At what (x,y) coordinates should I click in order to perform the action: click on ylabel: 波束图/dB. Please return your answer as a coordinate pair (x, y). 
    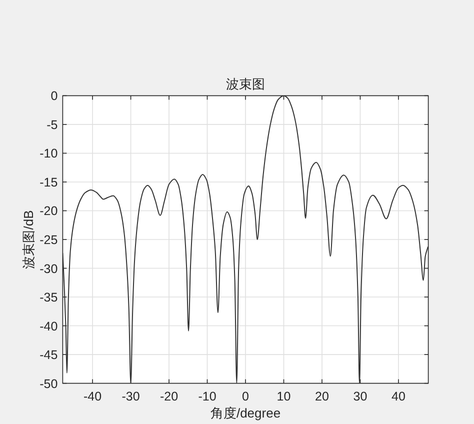
    Looking at the image, I should click on (28, 239).